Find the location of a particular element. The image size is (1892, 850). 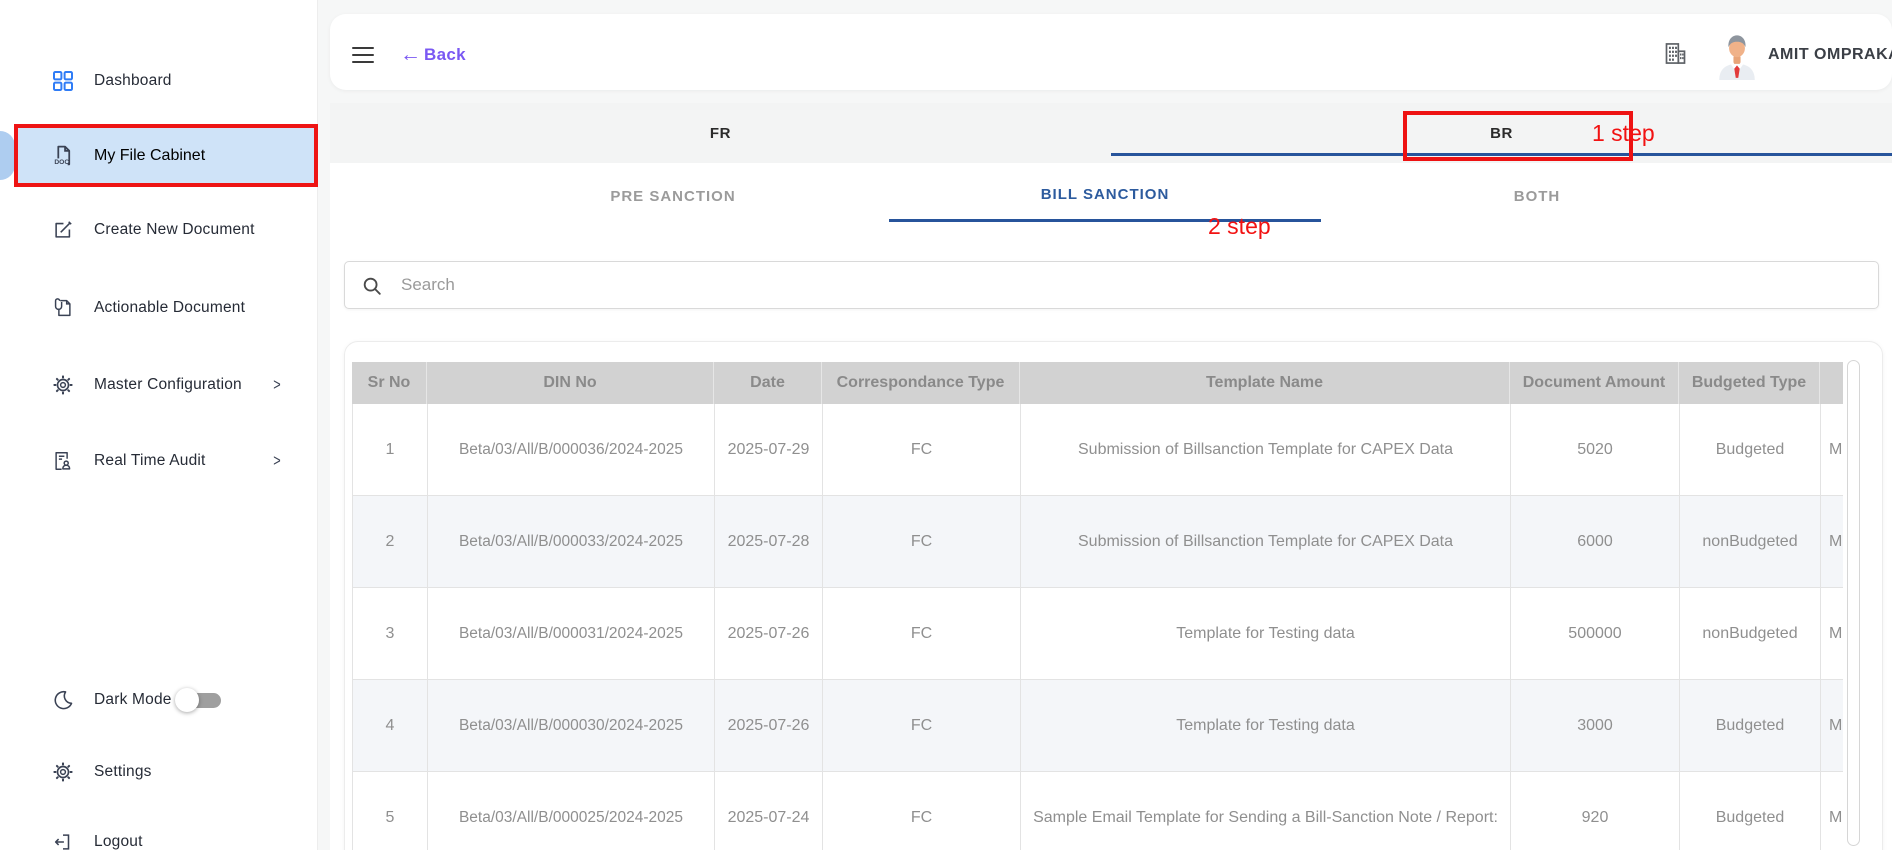

sidebar-item-master-configuration: Master Configuration > is located at coordinates (159, 385).